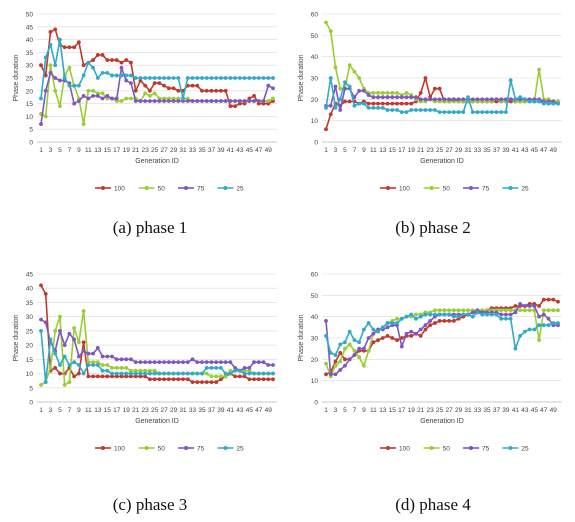  Describe the element at coordinates (315, 121) in the screenshot. I see `y-tick-label: 10` at that location.